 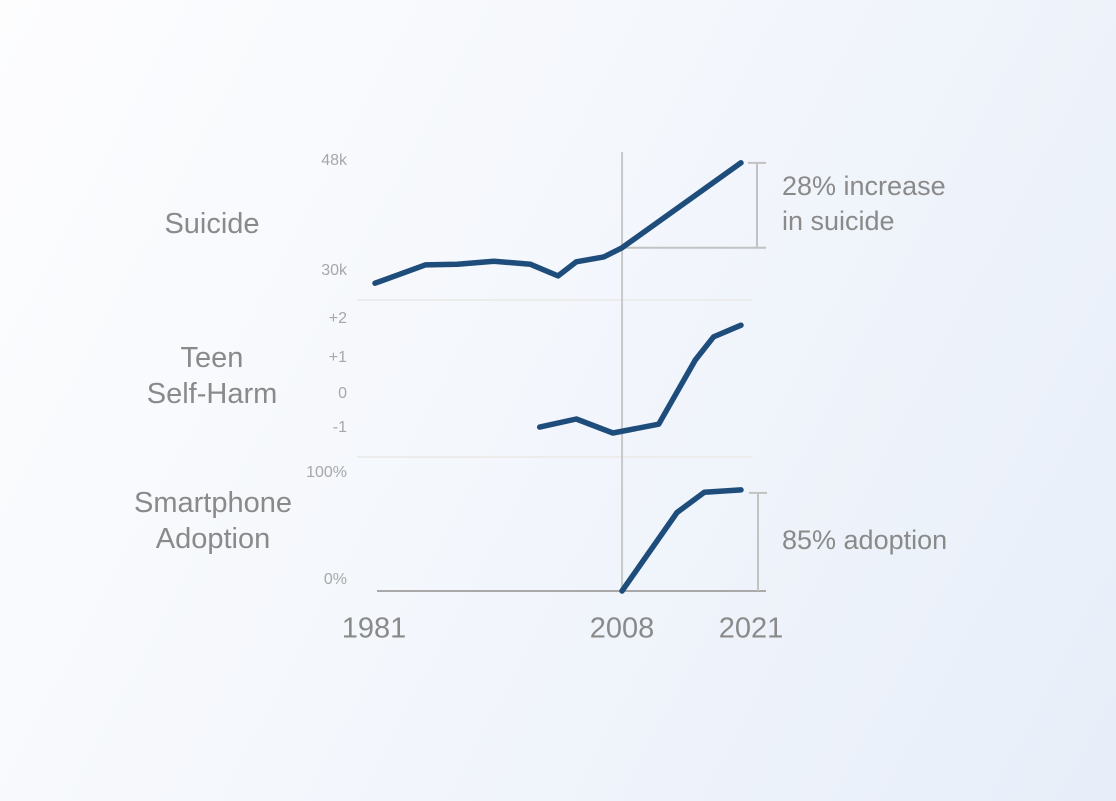 What do you see at coordinates (212, 358) in the screenshot?
I see `panel-label-line: Teen` at bounding box center [212, 358].